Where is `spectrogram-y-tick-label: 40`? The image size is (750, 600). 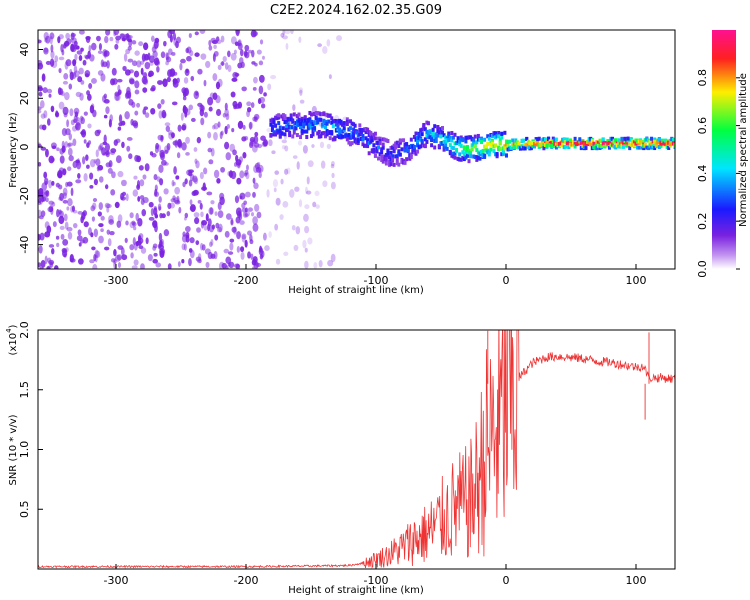
spectrogram-y-tick-label: 40 is located at coordinates (24, 50).